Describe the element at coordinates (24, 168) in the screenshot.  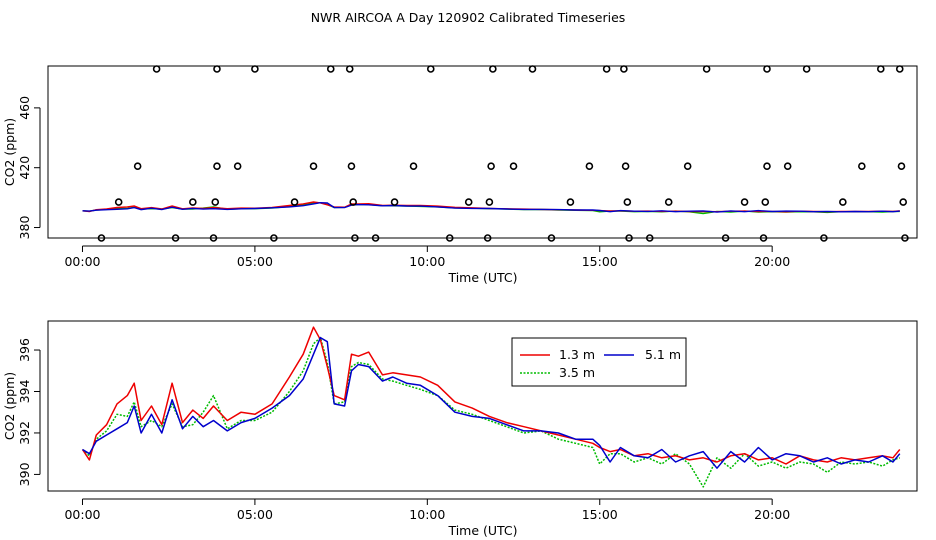
I see `top-y-tick-label: 420` at that location.